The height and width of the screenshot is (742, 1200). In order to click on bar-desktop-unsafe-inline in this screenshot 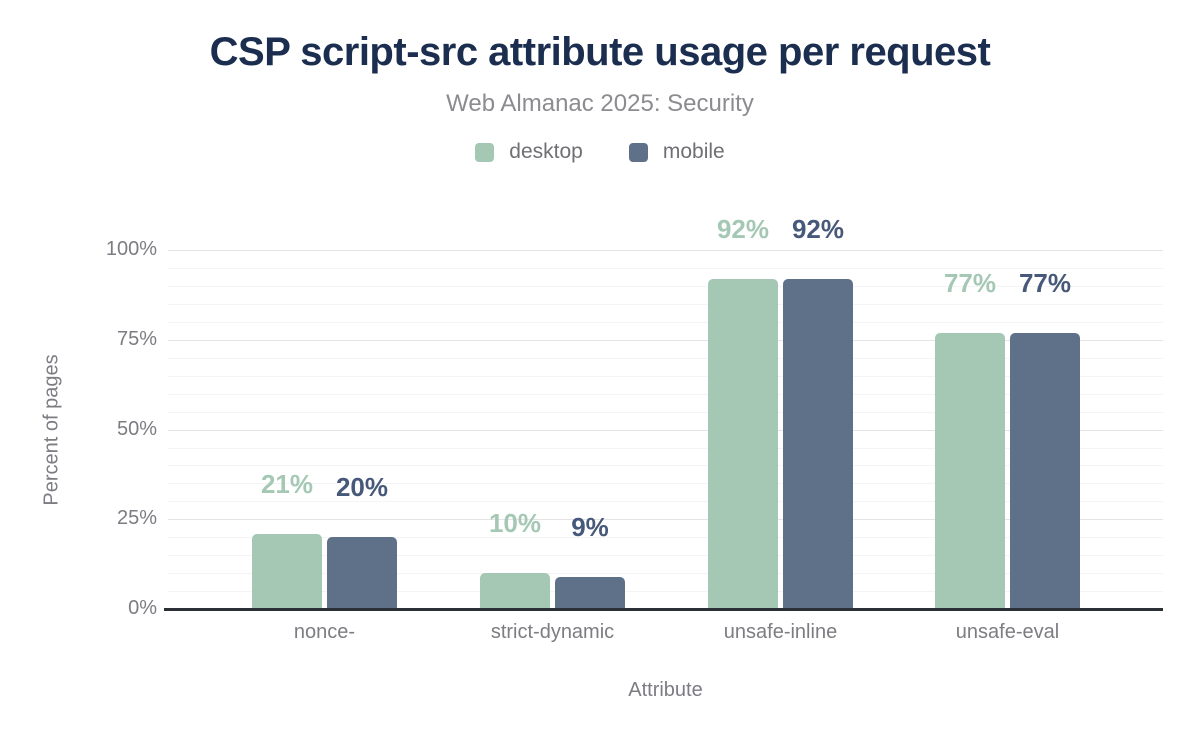, I will do `click(743, 444)`.